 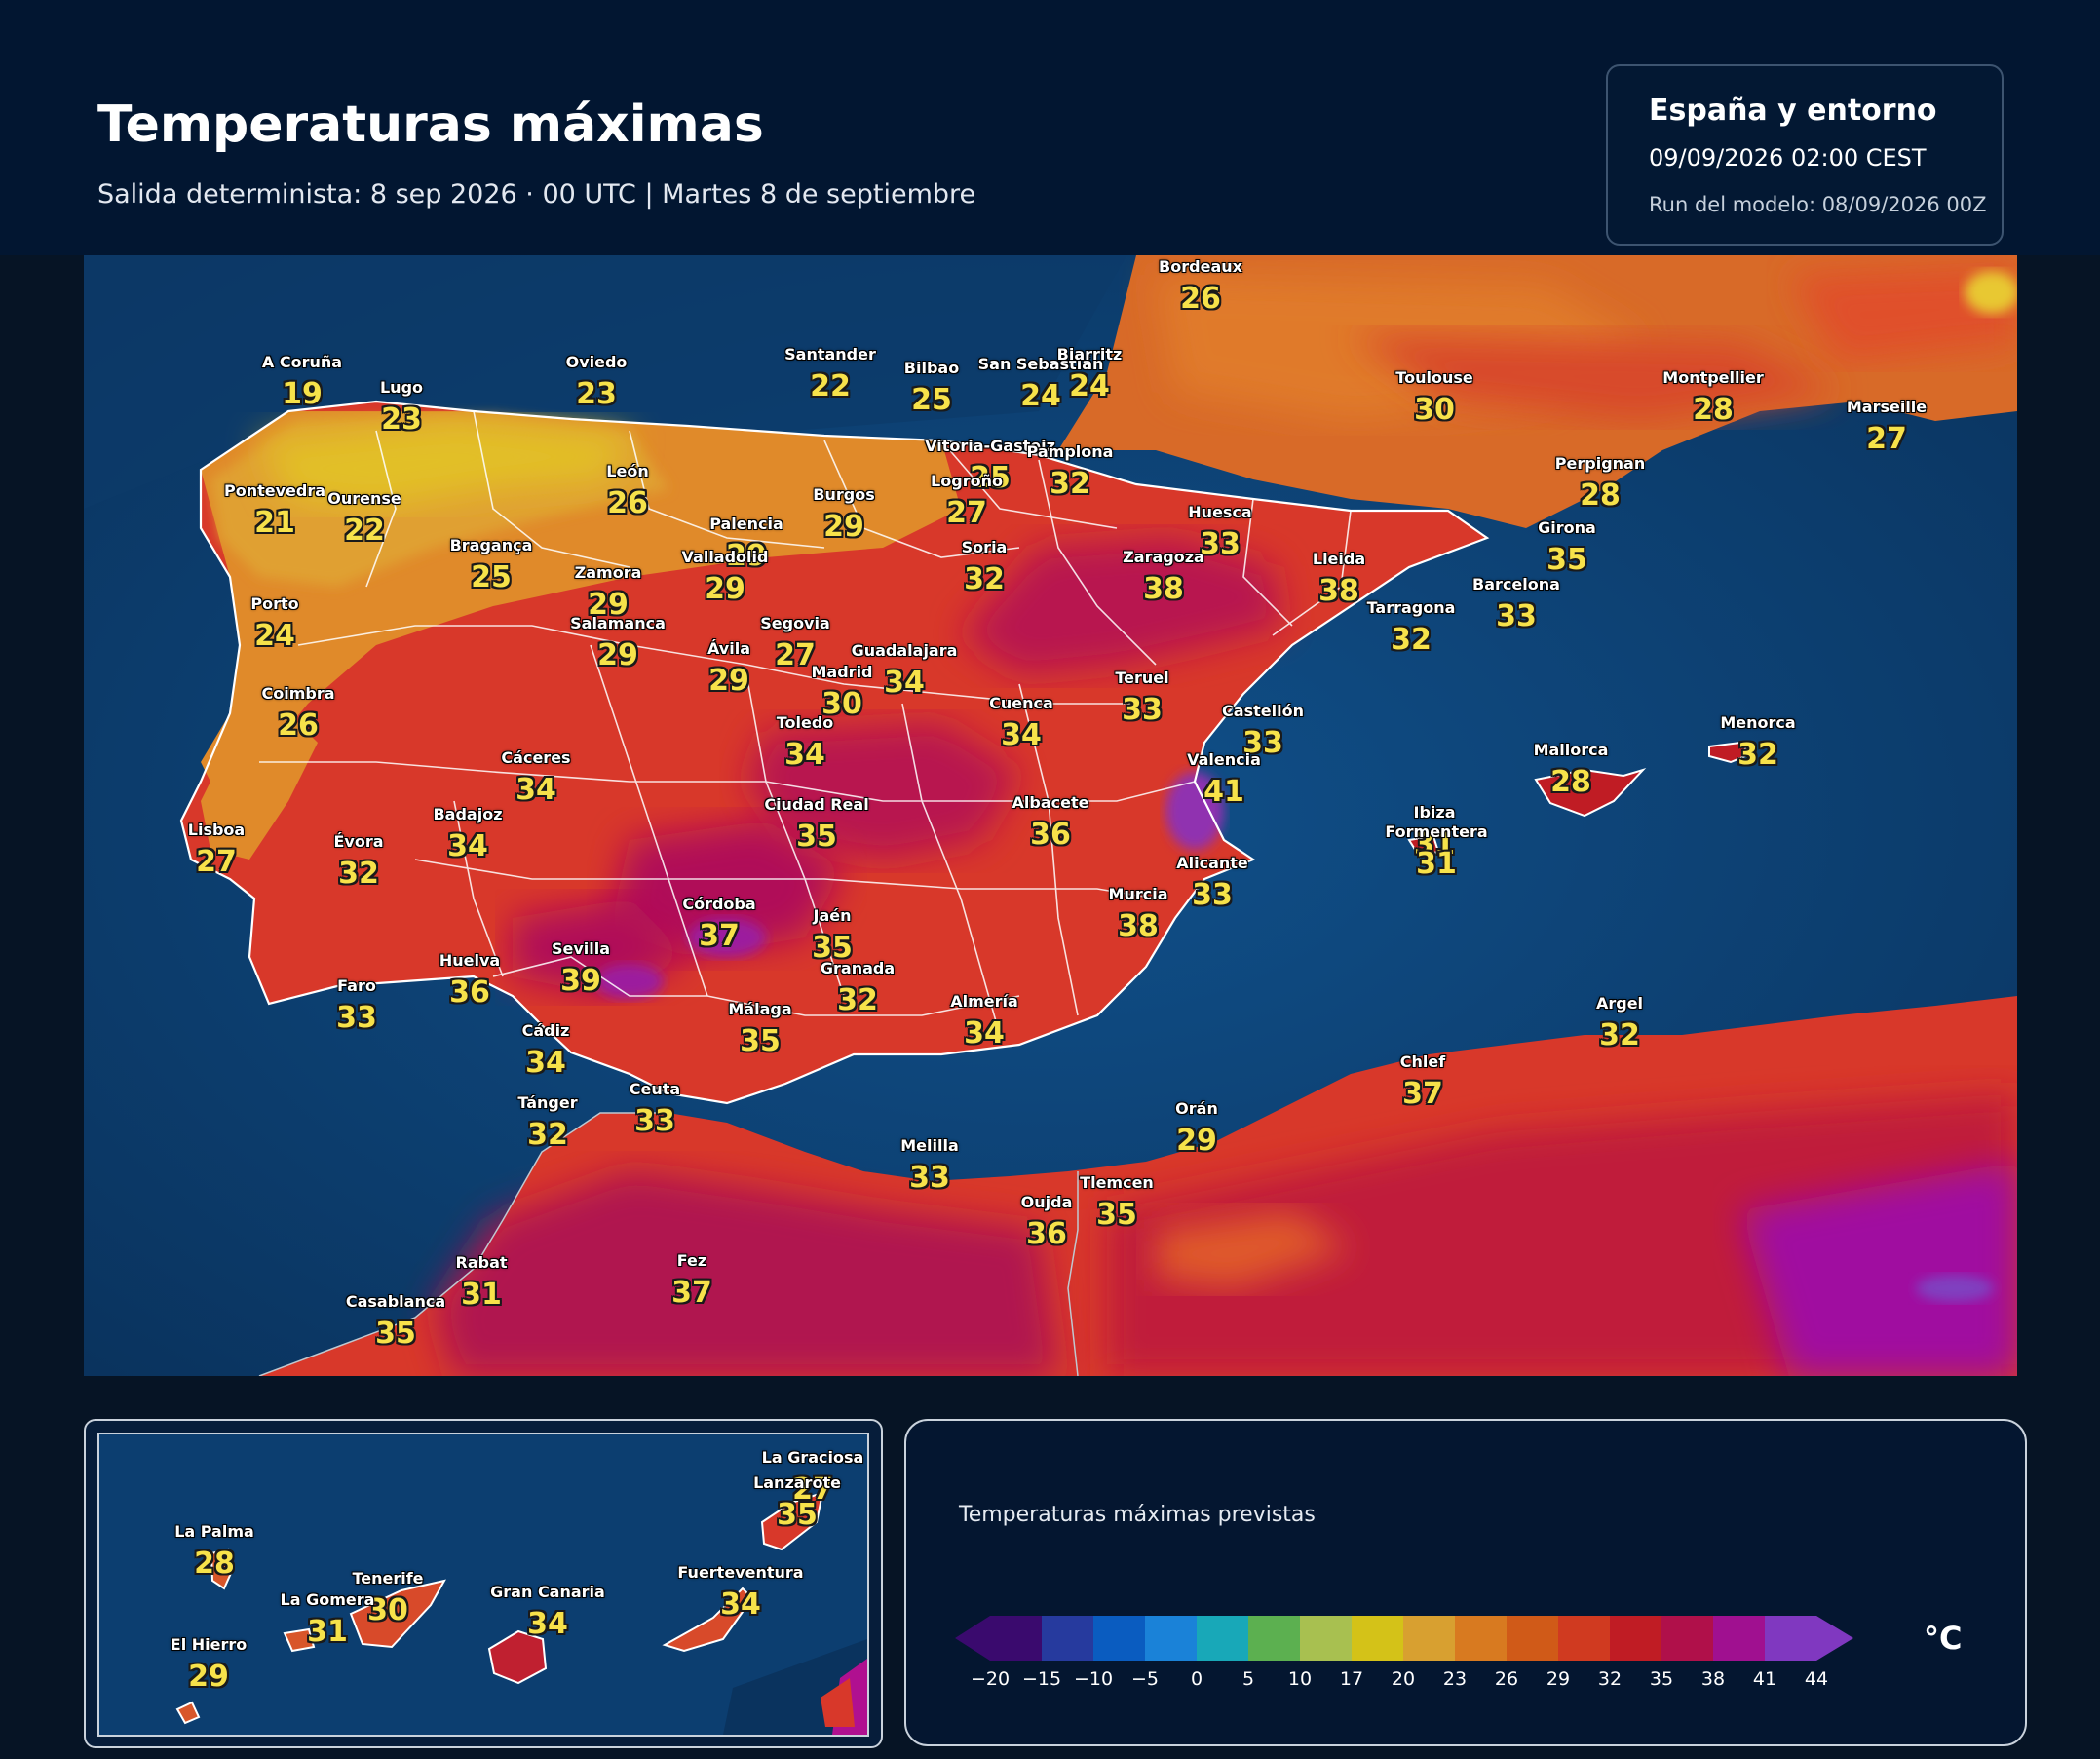 I want to click on city-label: Marseille 27, so click(x=1887, y=427).